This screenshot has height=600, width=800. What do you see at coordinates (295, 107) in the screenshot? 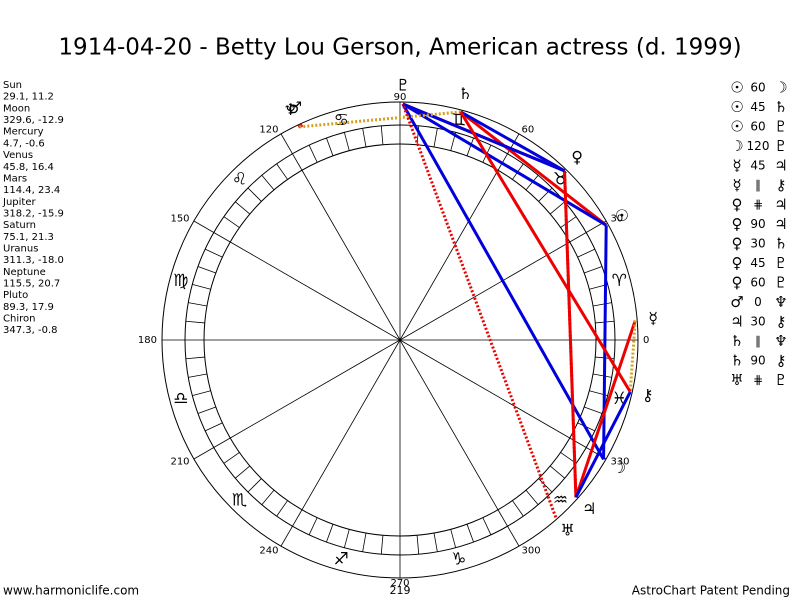
I see `planet-glyph: ♂` at bounding box center [295, 107].